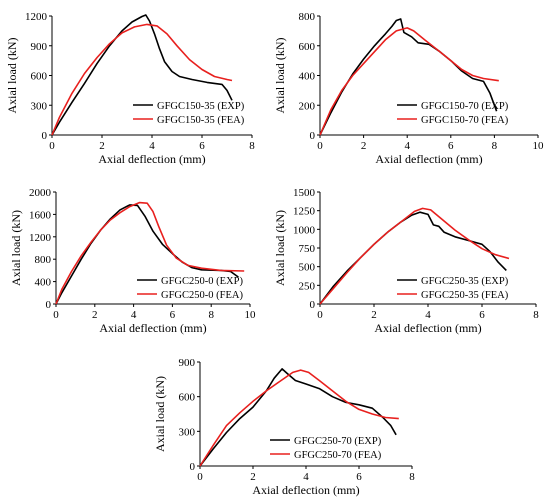 This screenshot has height=503, width=550. I want to click on legend-label: GFGC250-0 (EXP), so click(202, 281).